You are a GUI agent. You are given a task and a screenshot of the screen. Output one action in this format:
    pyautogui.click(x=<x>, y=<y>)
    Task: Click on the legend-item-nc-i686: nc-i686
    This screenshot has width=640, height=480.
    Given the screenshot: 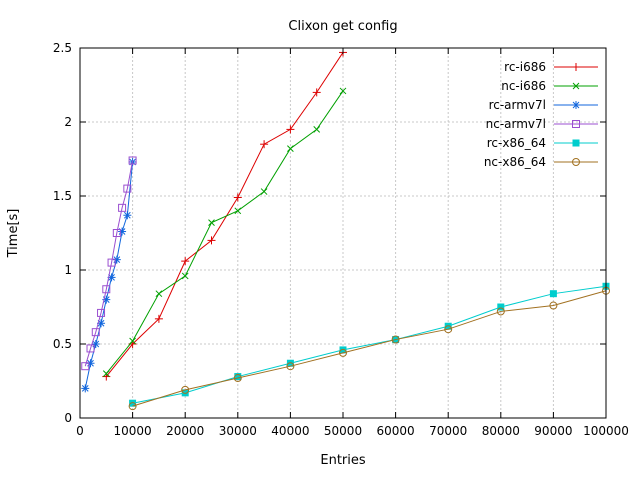 What is the action you would take?
    pyautogui.click(x=549, y=86)
    